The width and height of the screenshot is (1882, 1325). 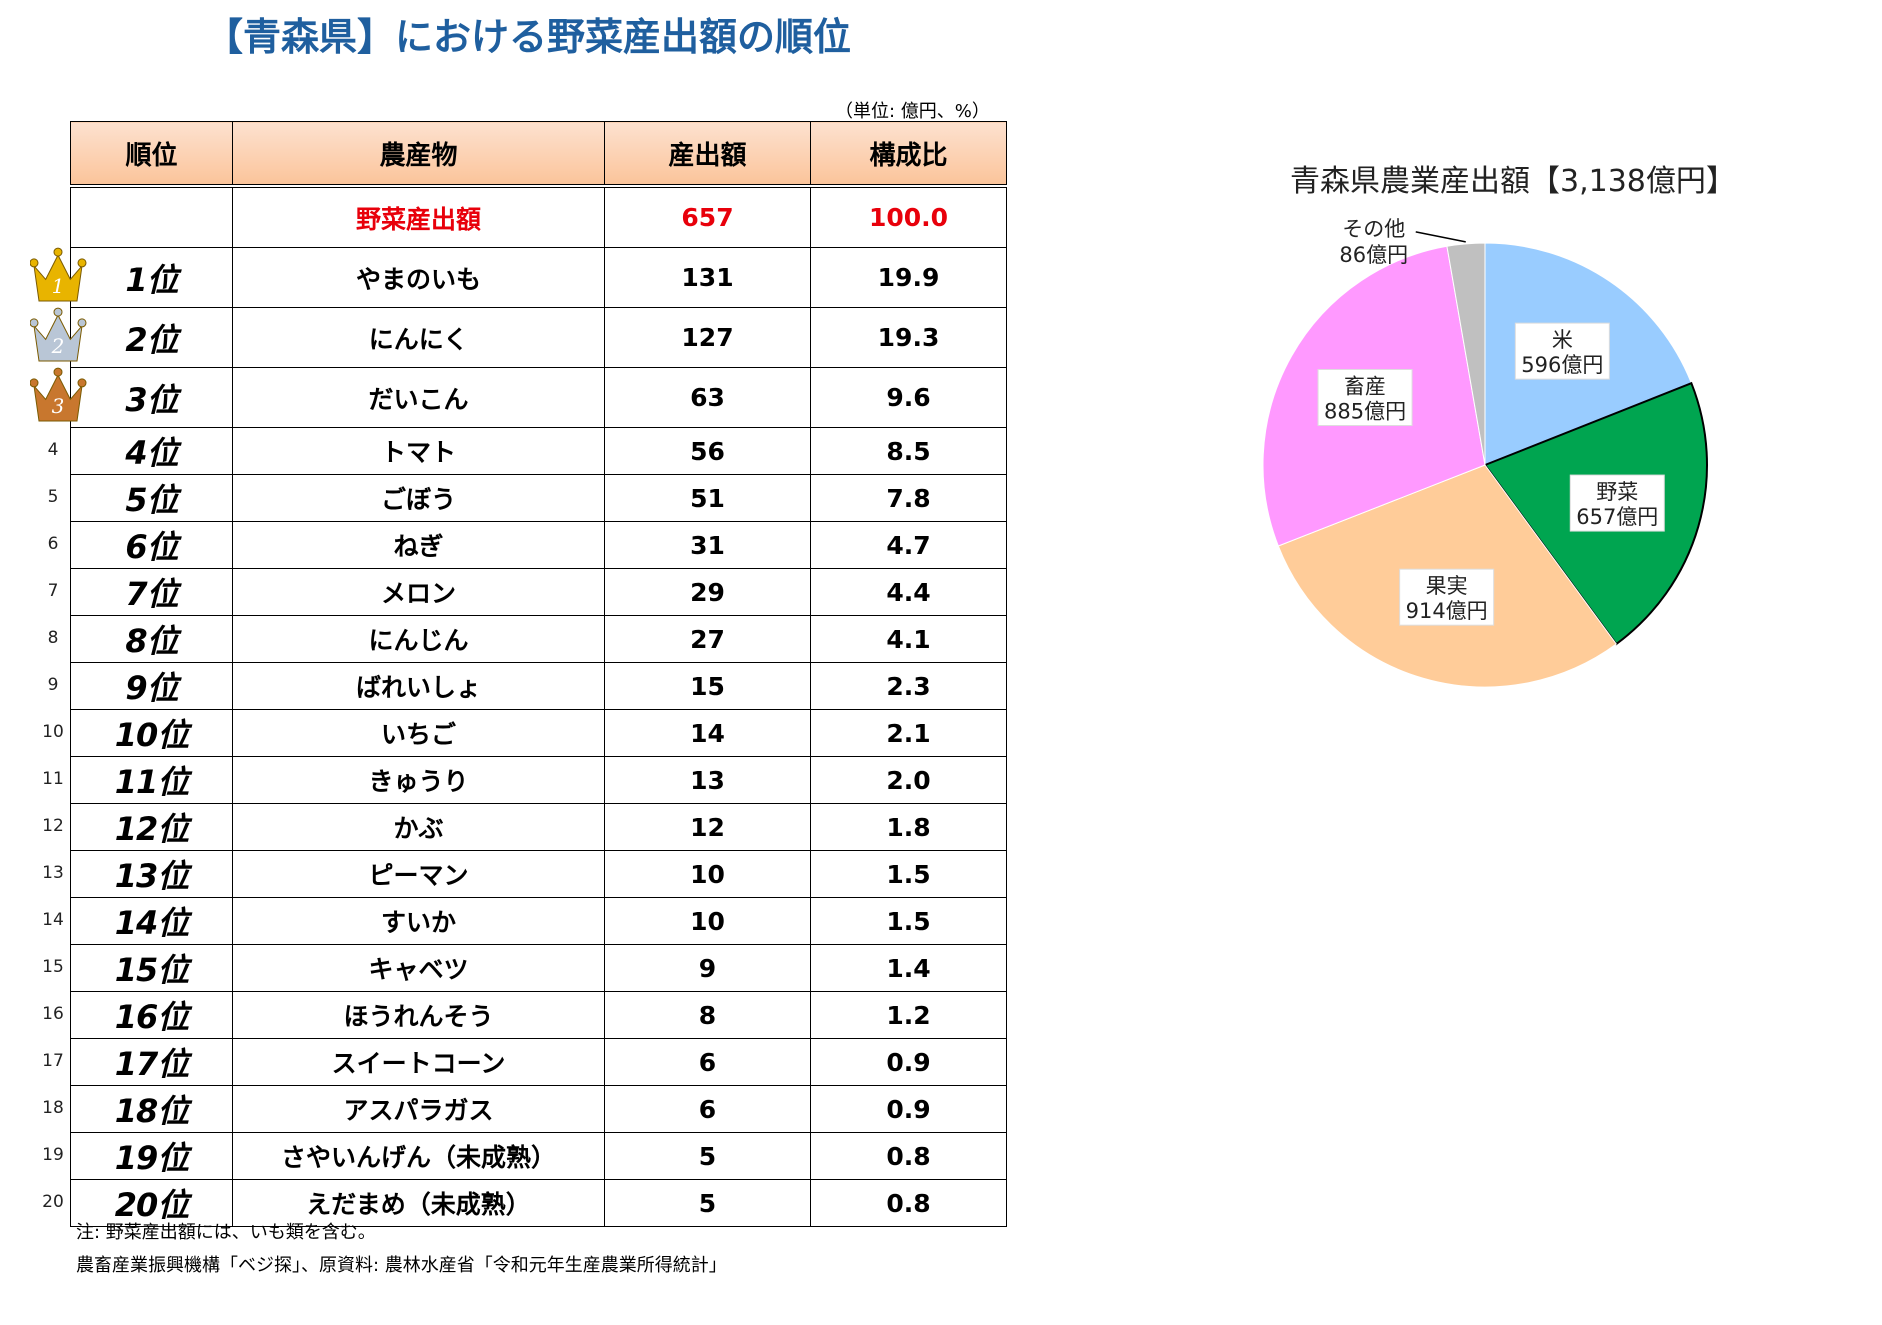 I want to click on pie-slice-name: 米, so click(x=1562, y=340).